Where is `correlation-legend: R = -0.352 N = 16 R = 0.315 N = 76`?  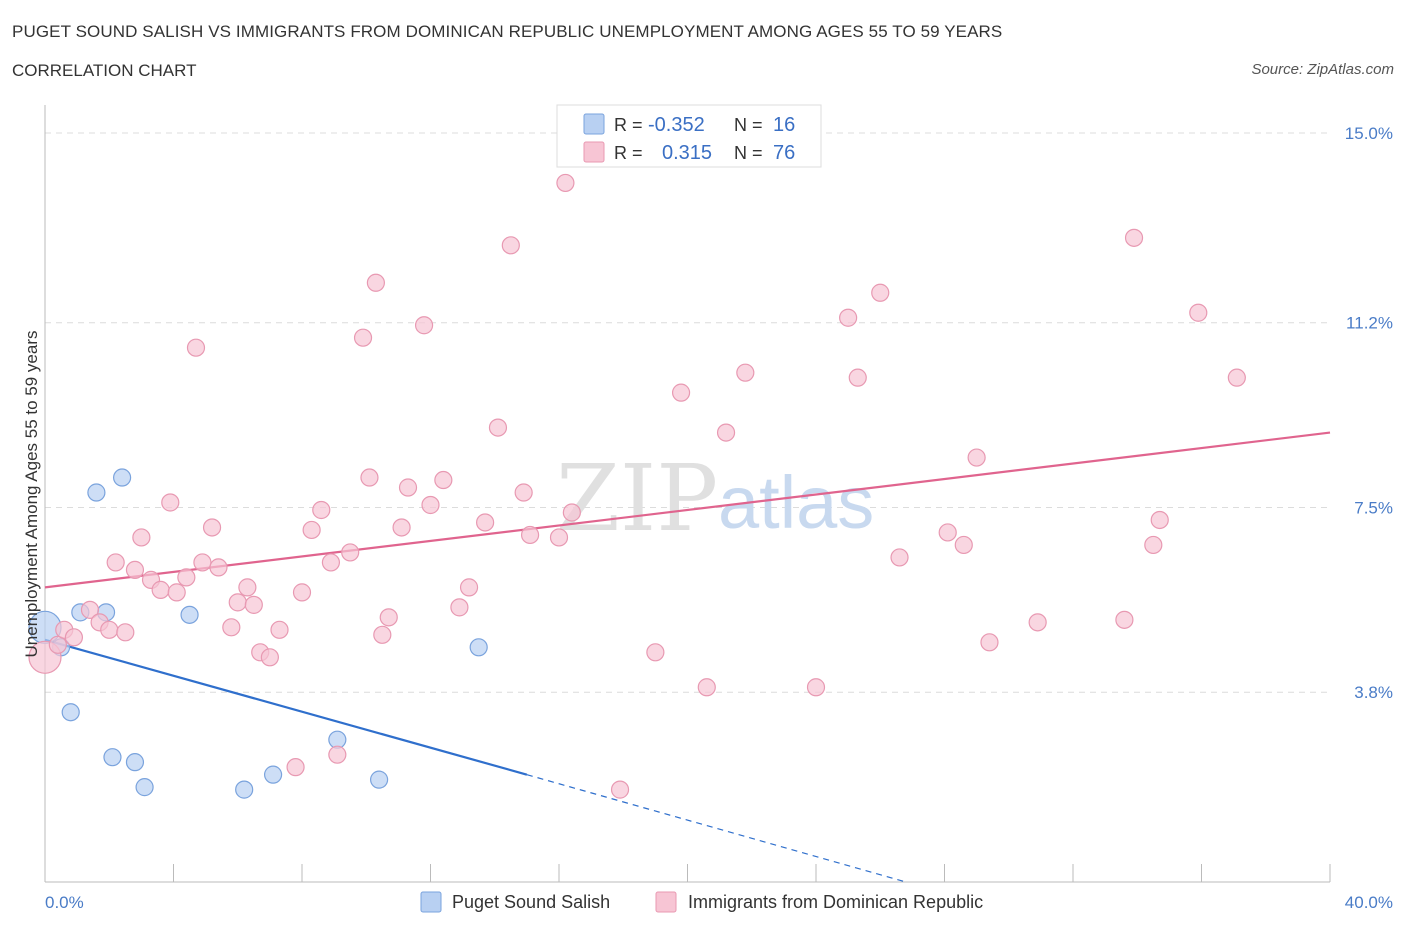 correlation-legend: R = -0.352 N = 16 R = 0.315 N = 76 is located at coordinates (689, 136).